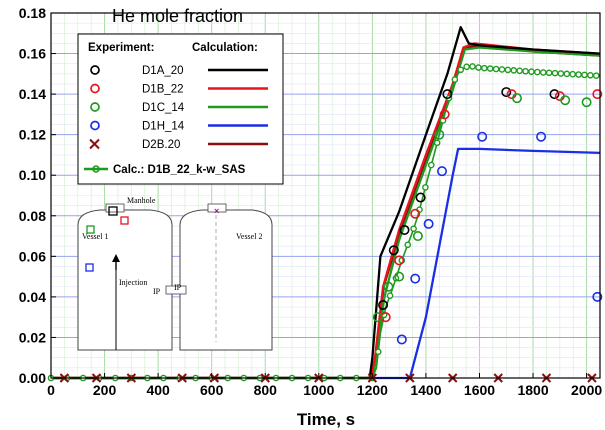 This screenshot has height=430, width=605. What do you see at coordinates (216, 211) in the screenshot?
I see `sensor-d2b: ×` at bounding box center [216, 211].